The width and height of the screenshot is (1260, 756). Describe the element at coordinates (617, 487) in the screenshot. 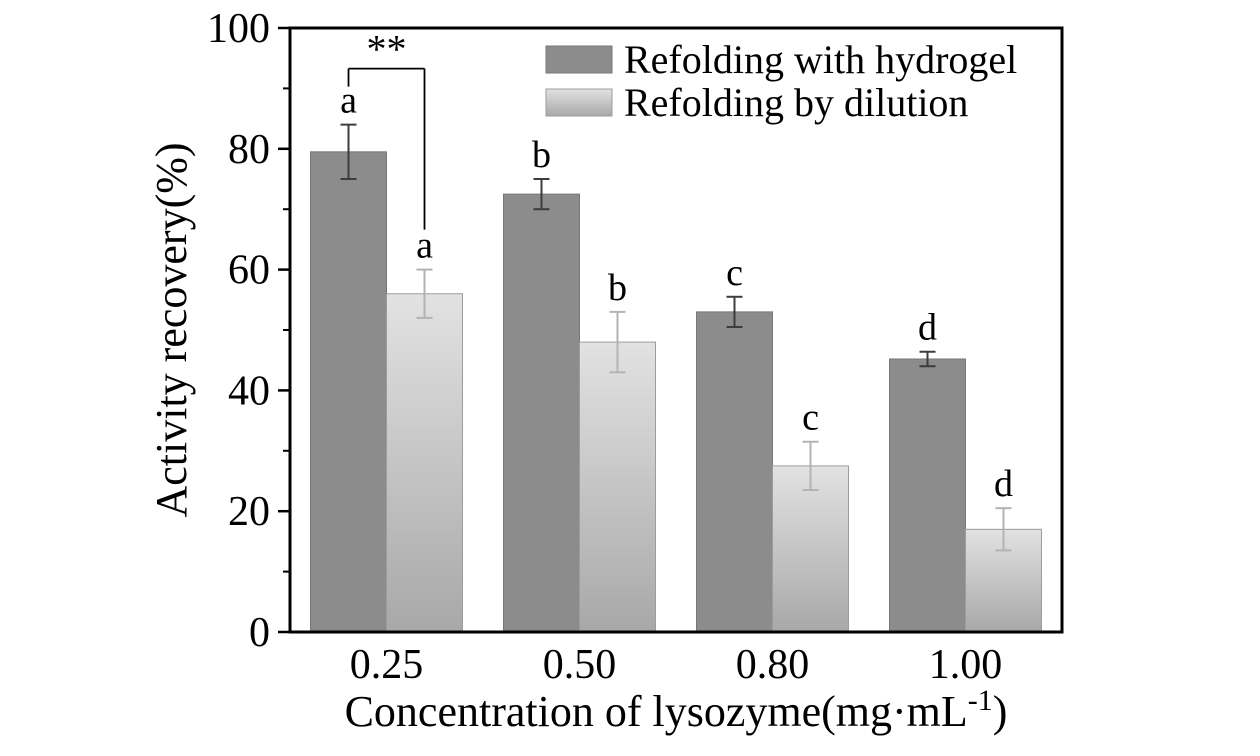

I see `bar-dilution-0.50` at that location.